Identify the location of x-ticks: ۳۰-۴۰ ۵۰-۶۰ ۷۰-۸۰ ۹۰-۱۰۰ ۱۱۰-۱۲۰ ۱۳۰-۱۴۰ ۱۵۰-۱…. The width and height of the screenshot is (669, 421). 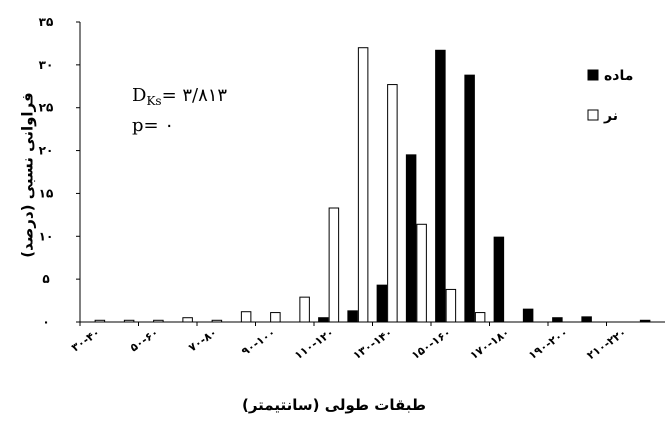
(349, 342).